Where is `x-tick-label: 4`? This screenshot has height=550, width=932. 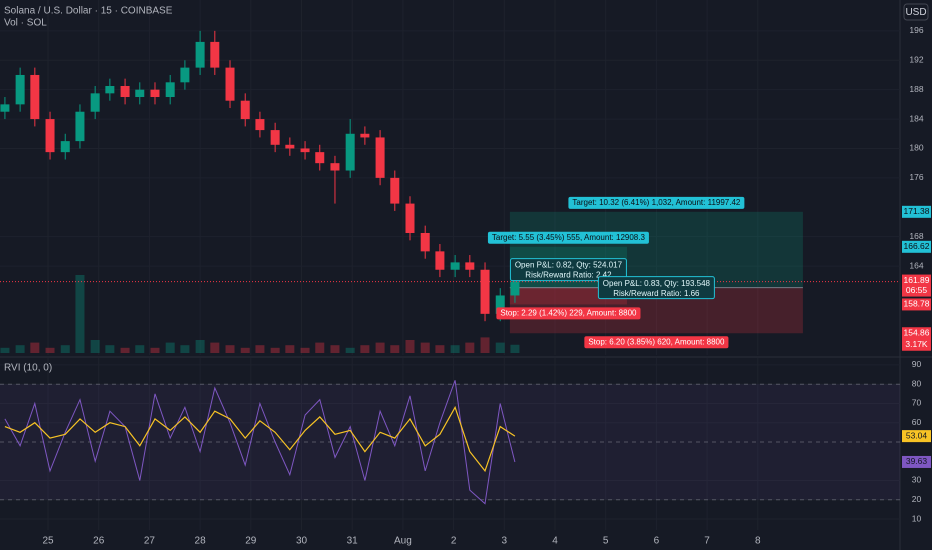 x-tick-label: 4 is located at coordinates (555, 541).